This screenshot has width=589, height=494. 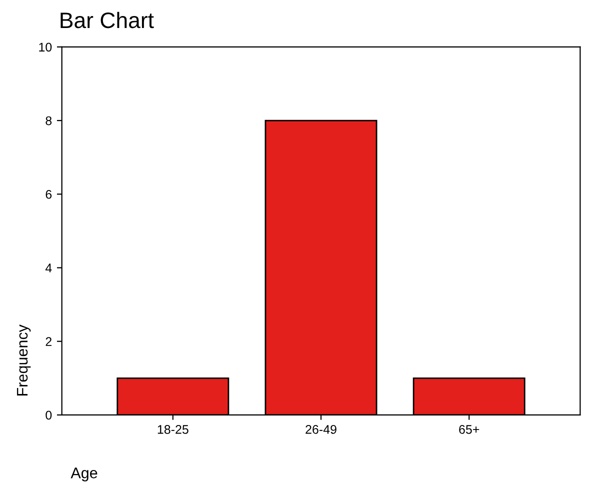 What do you see at coordinates (49, 415) in the screenshot?
I see `y-tick-label: 0` at bounding box center [49, 415].